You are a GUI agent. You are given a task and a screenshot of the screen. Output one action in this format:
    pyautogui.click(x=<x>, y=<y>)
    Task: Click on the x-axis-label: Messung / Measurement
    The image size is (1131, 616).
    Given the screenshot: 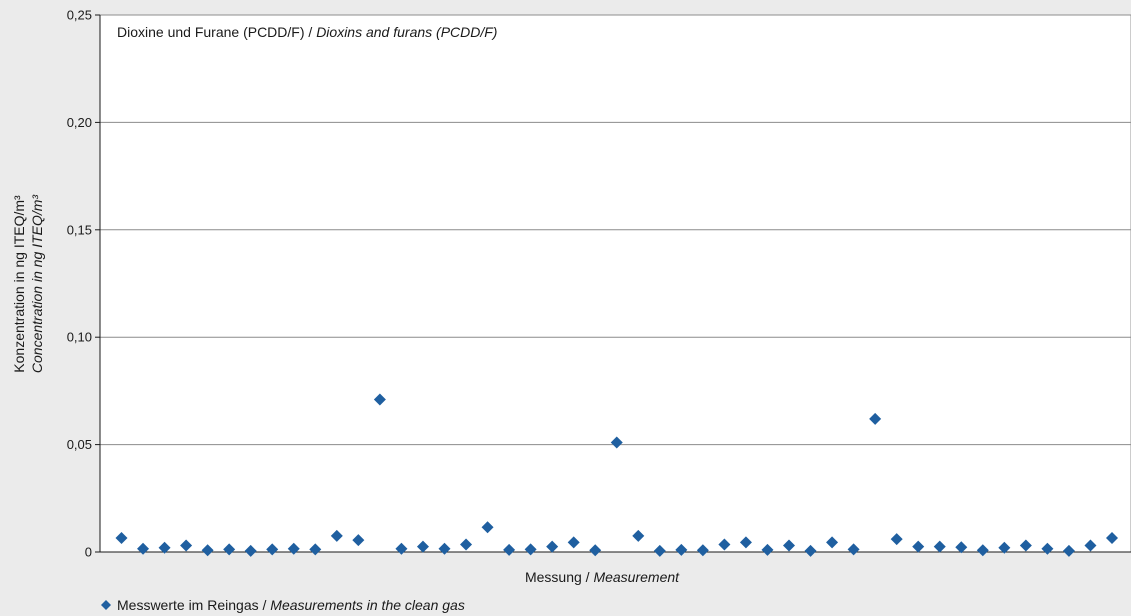 What is the action you would take?
    pyautogui.click(x=602, y=577)
    